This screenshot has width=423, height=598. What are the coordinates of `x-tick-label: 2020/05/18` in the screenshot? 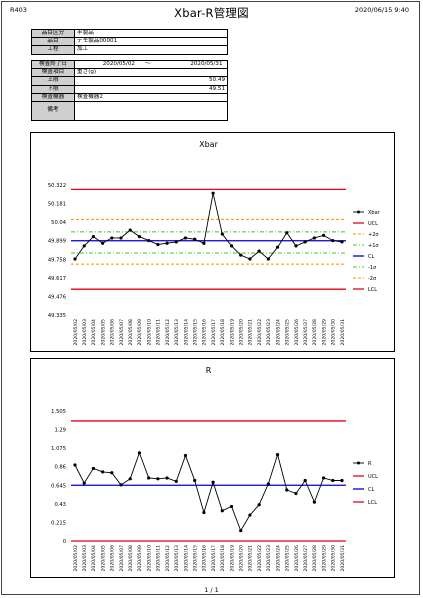 It's located at (223, 558).